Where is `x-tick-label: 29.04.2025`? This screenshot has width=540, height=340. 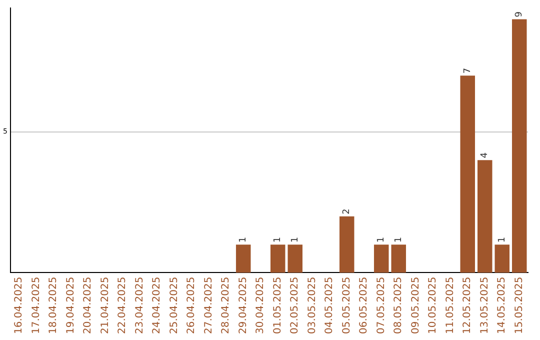 x-tick-label: 29.04.2025 is located at coordinates (243, 305).